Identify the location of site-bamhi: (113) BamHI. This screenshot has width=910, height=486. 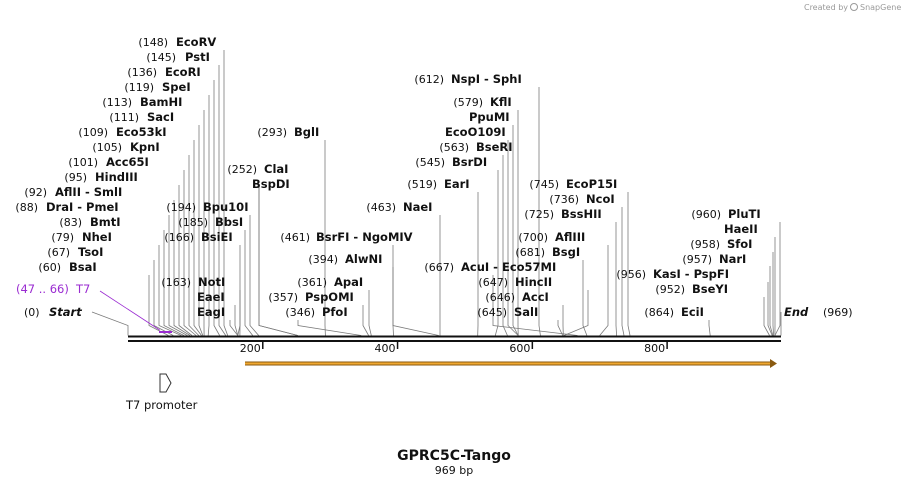
(142, 102).